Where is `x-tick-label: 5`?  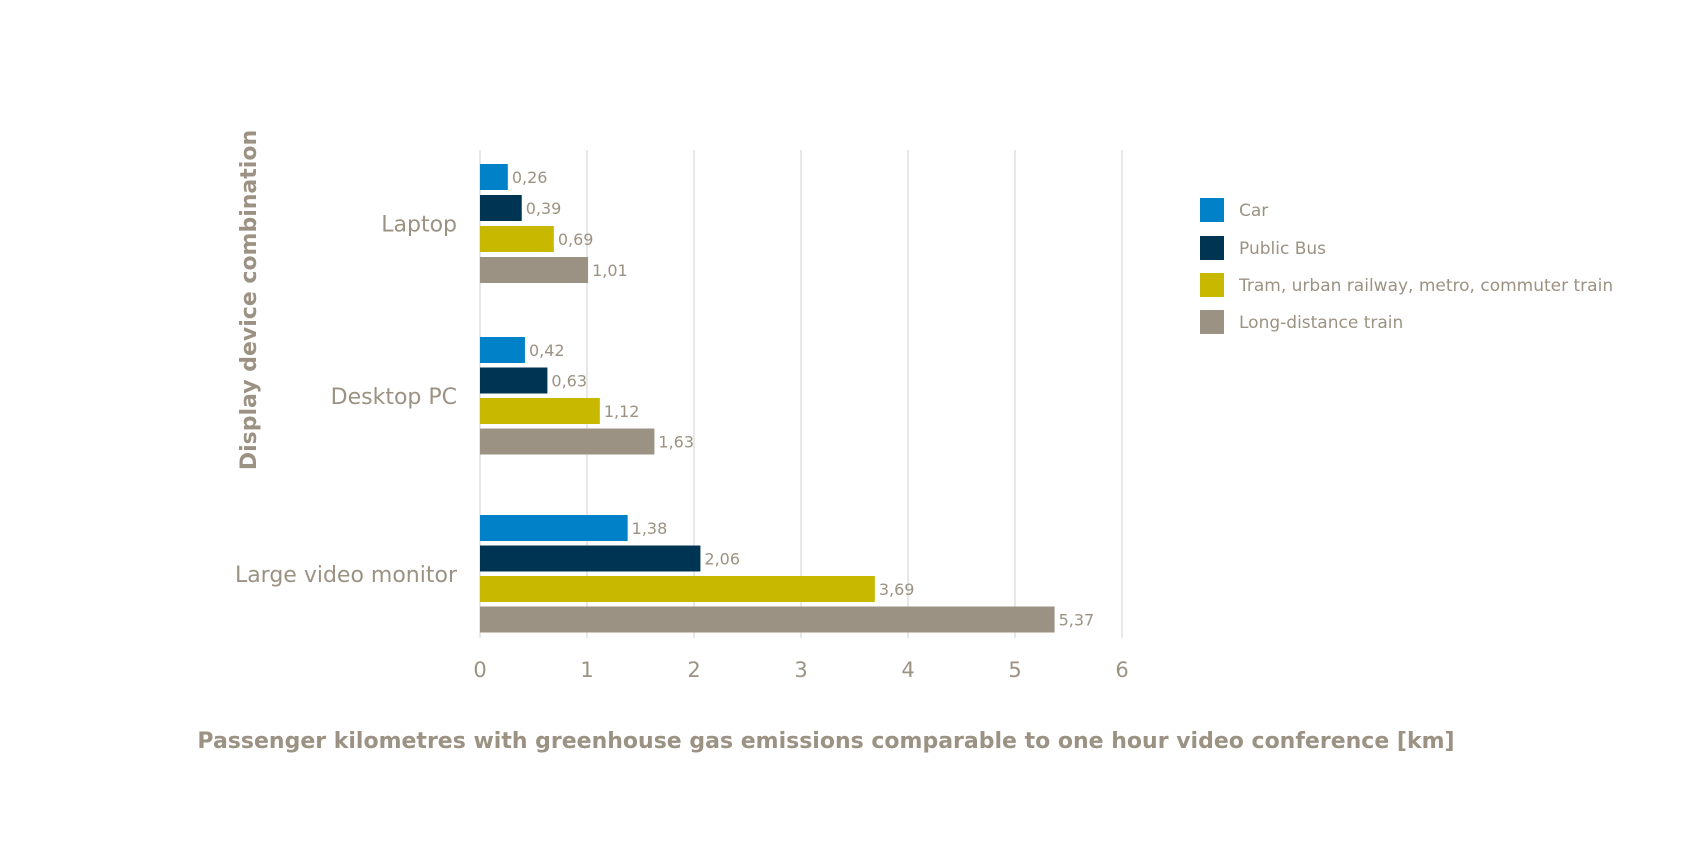 x-tick-label: 5 is located at coordinates (1014, 670).